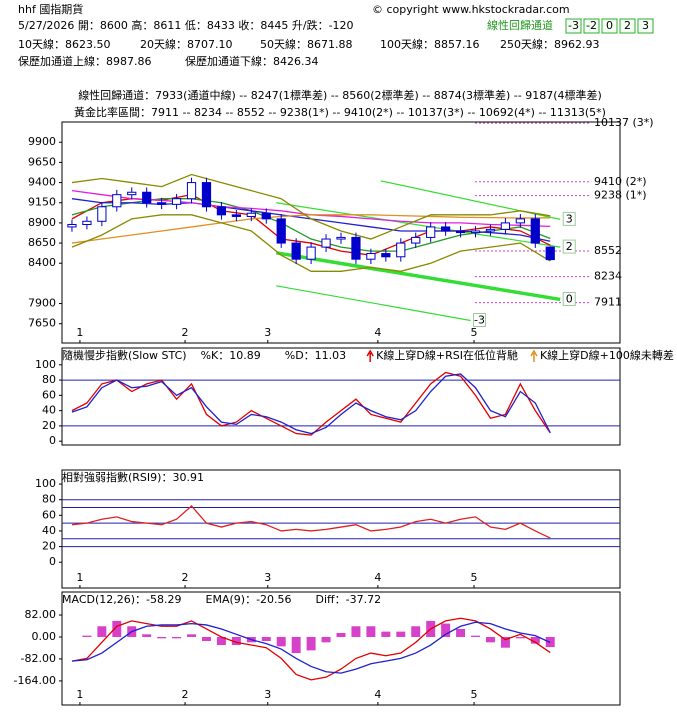  Describe the element at coordinates (52, 440) in the screenshot. I see `y-tick-label: 0` at that location.